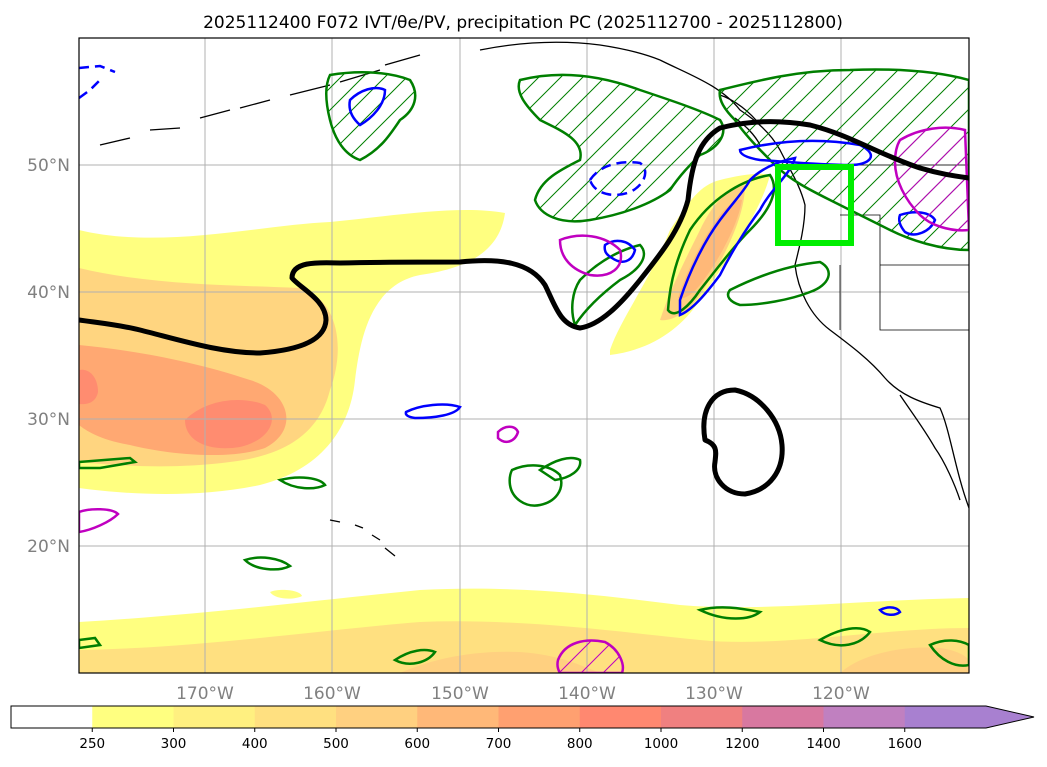 This screenshot has width=1047, height=767. I want to click on coast-alaska, so click(570, 51).